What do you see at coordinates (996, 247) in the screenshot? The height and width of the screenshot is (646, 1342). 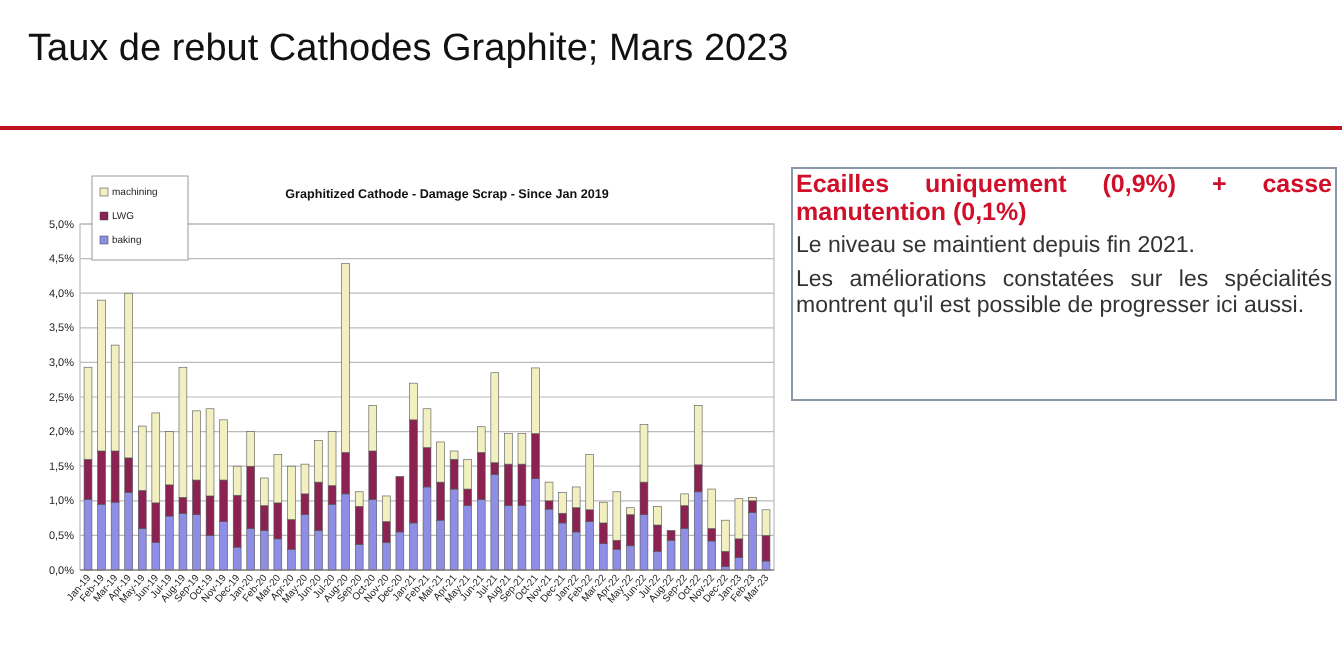 I see `text: Le niveau se maintient depuis fin 2021.` at bounding box center [996, 247].